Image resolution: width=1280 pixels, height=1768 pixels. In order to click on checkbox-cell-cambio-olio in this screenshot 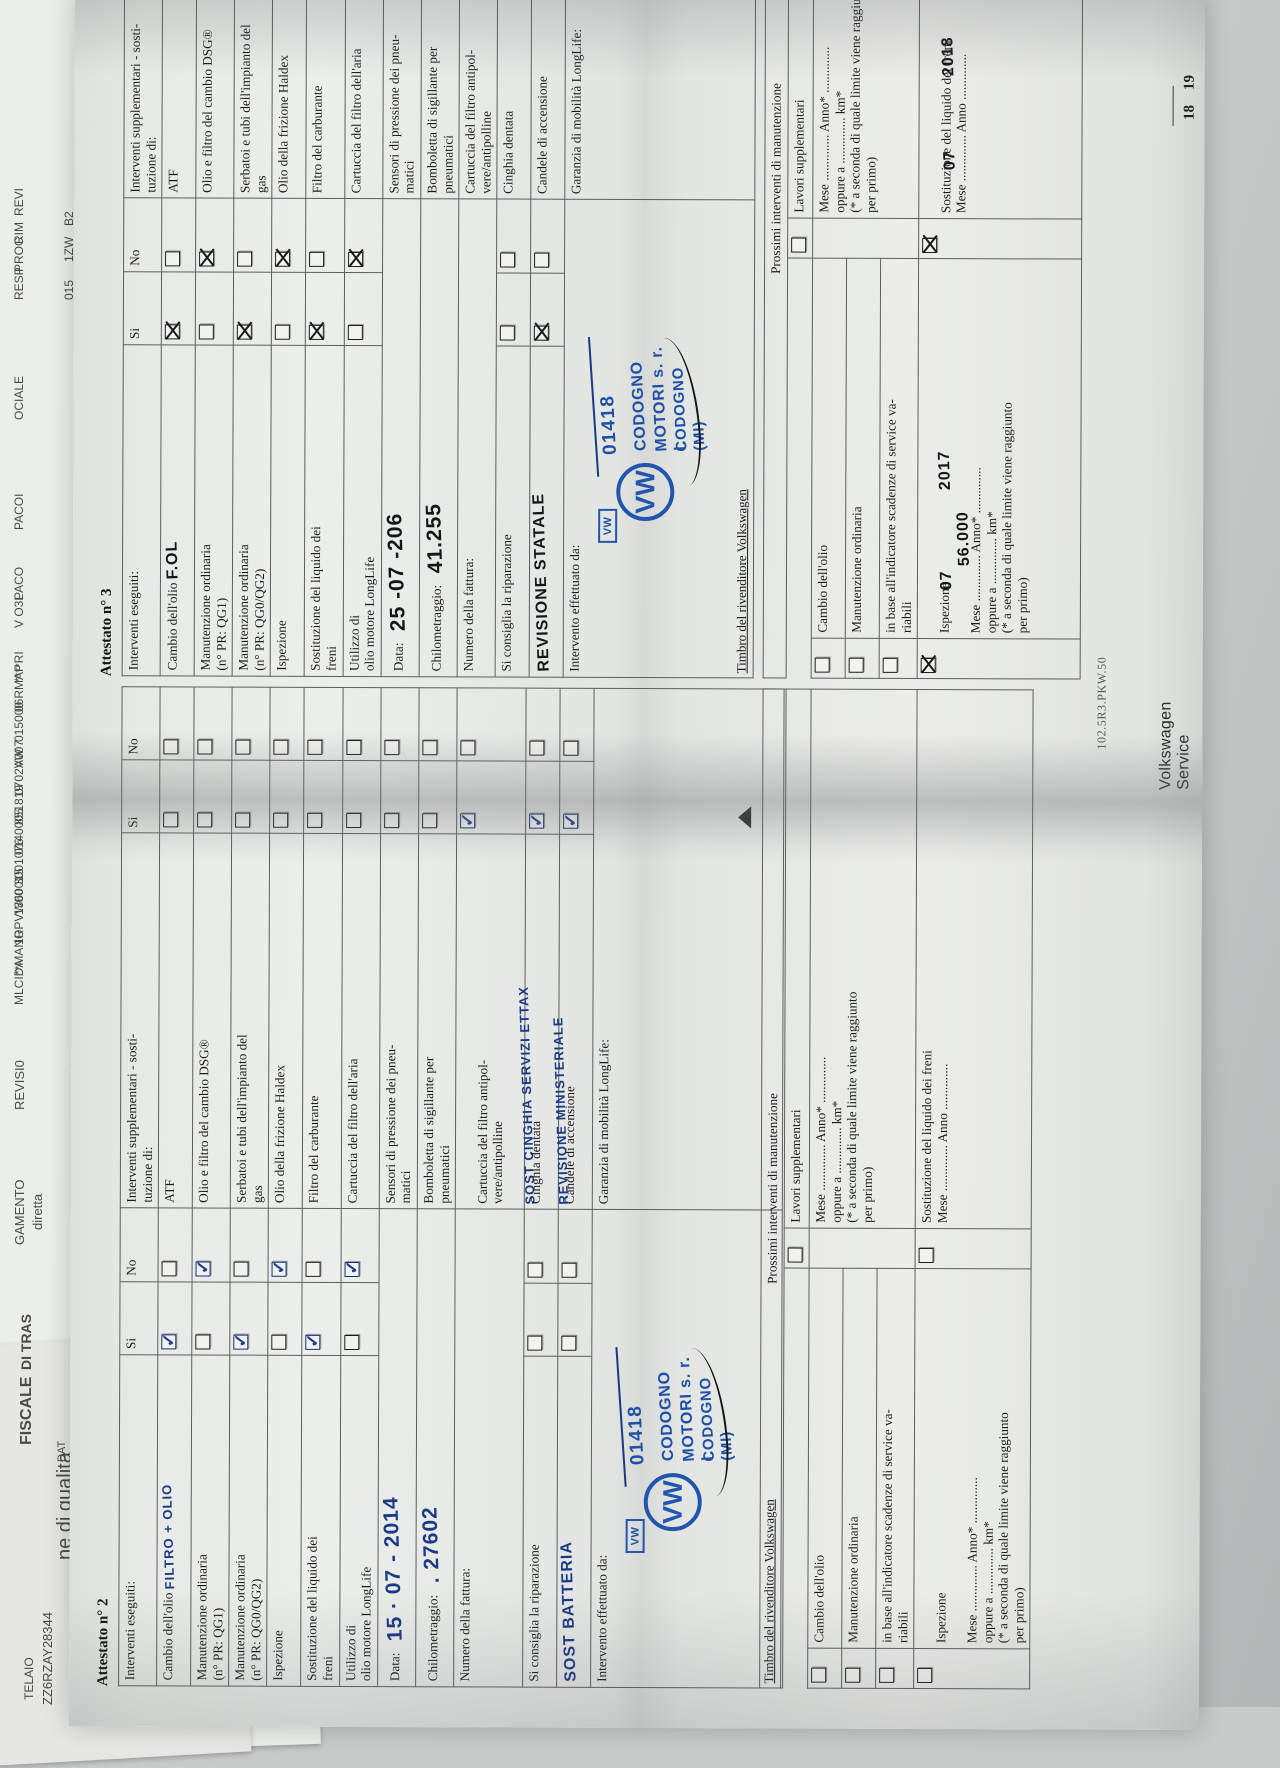, I will do `click(828, 658)`.